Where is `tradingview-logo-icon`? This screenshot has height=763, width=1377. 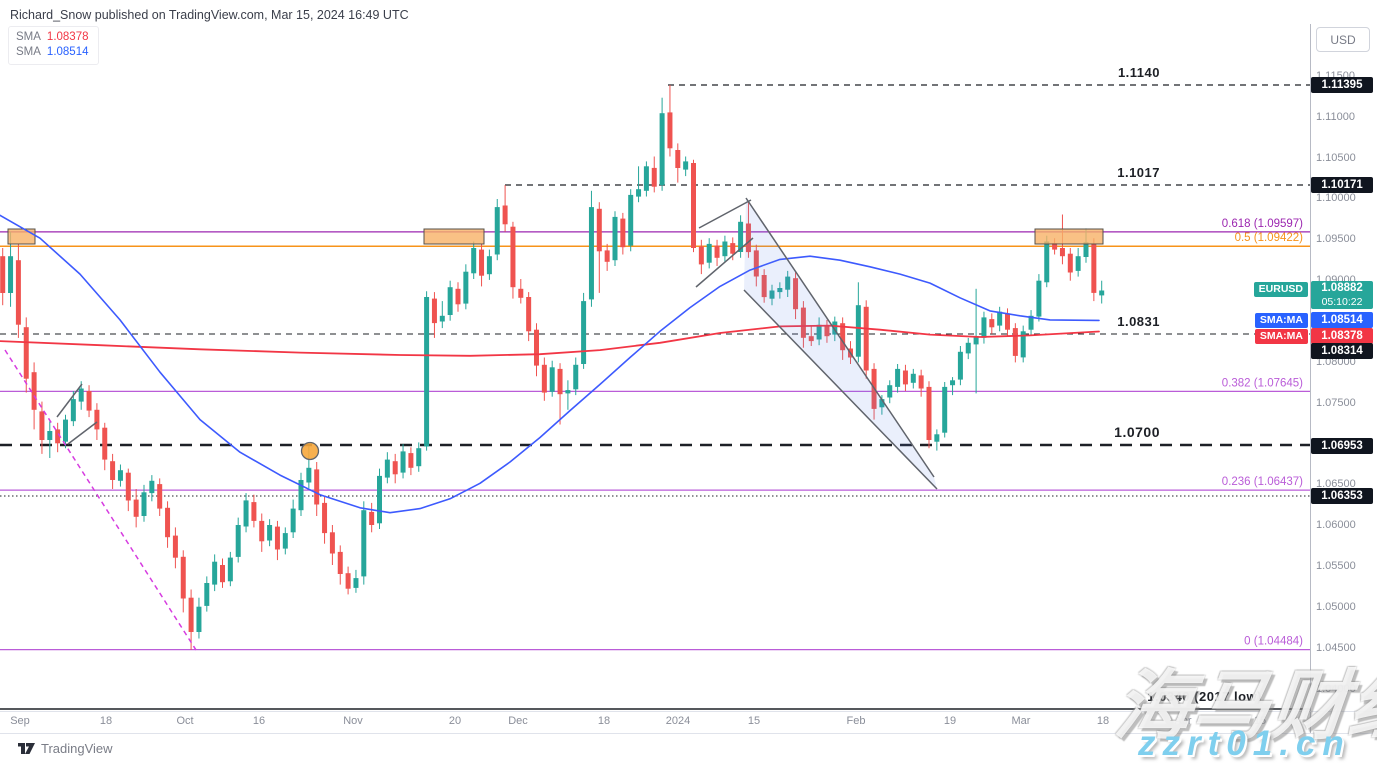
tradingview-logo-icon is located at coordinates (26, 748).